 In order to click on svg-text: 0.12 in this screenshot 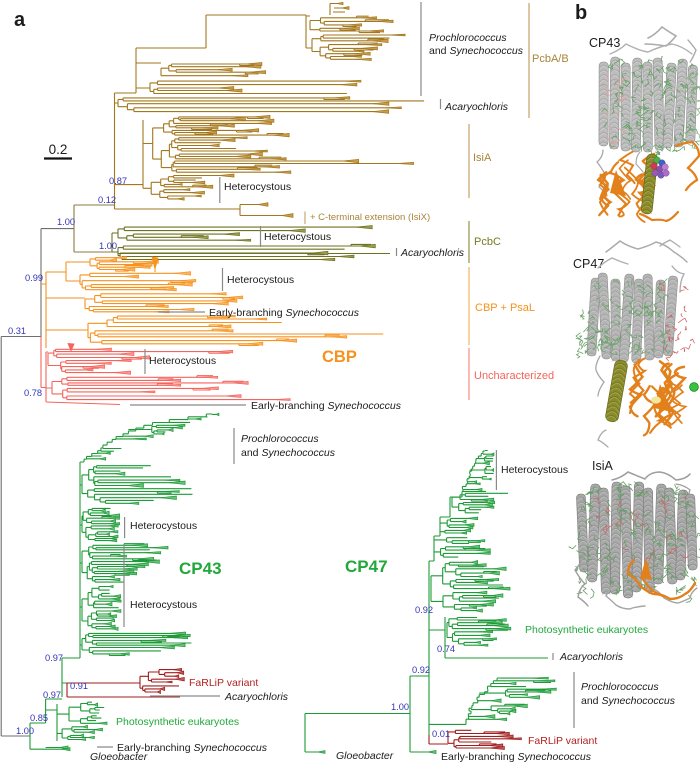, I will do `click(107, 200)`.